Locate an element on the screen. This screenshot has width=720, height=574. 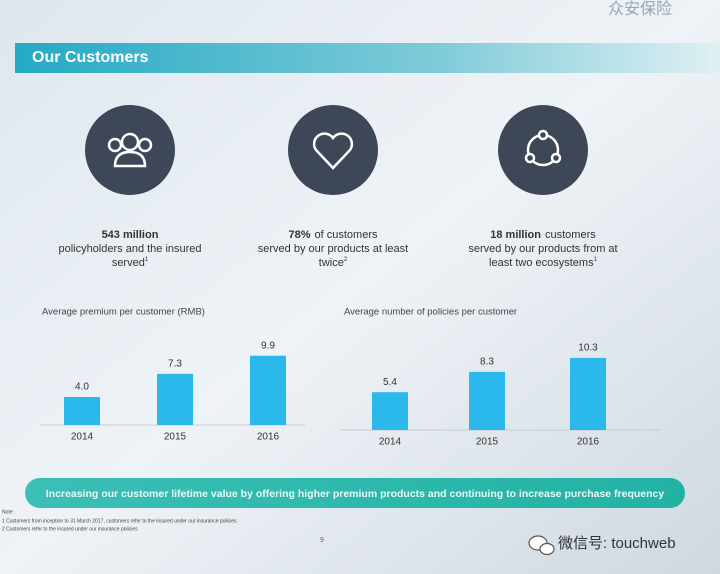
page-number: 9 is located at coordinates (322, 540).